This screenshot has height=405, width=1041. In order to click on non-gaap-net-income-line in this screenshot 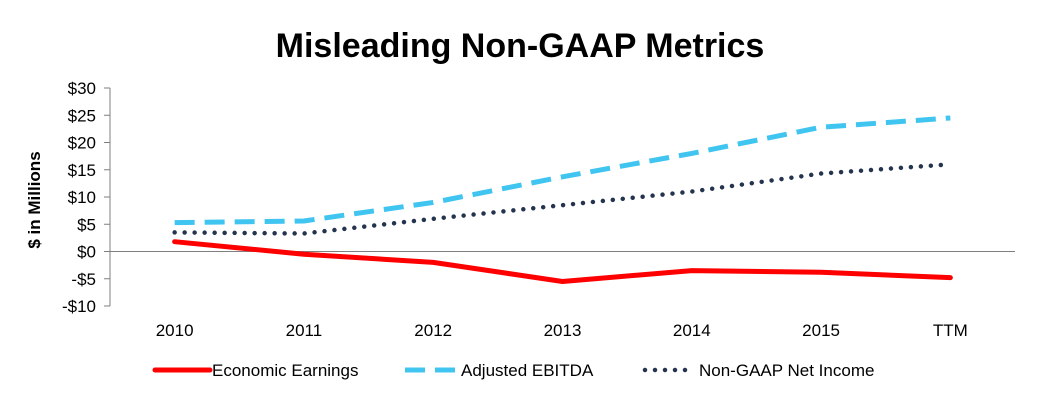, I will do `click(562, 199)`.